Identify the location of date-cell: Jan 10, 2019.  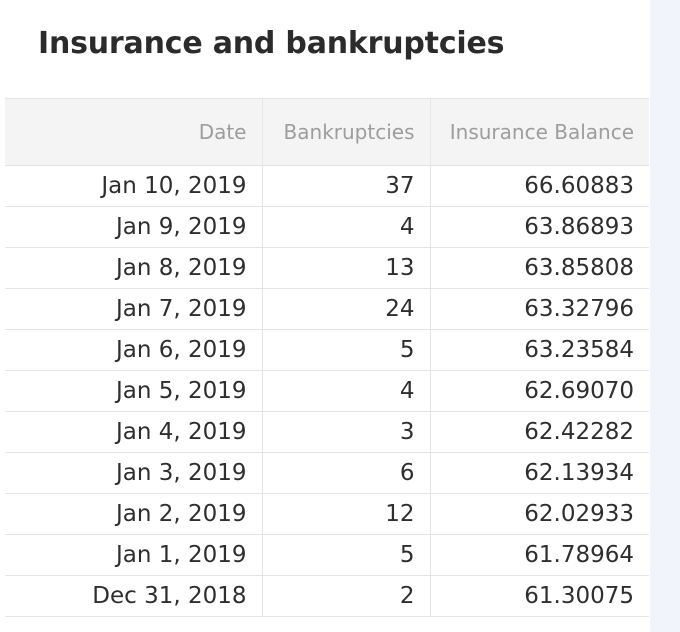
(134, 186).